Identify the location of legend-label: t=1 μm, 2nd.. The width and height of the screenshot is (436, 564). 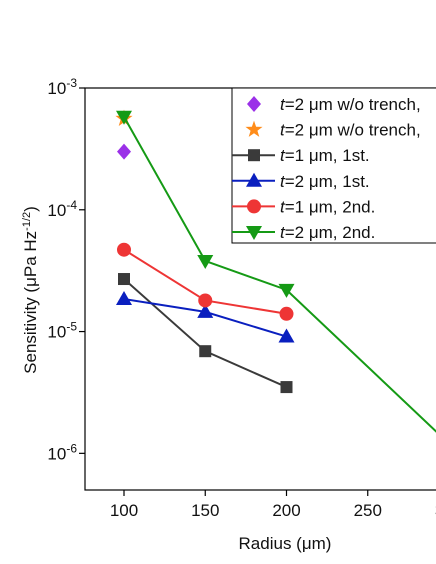
(327, 206).